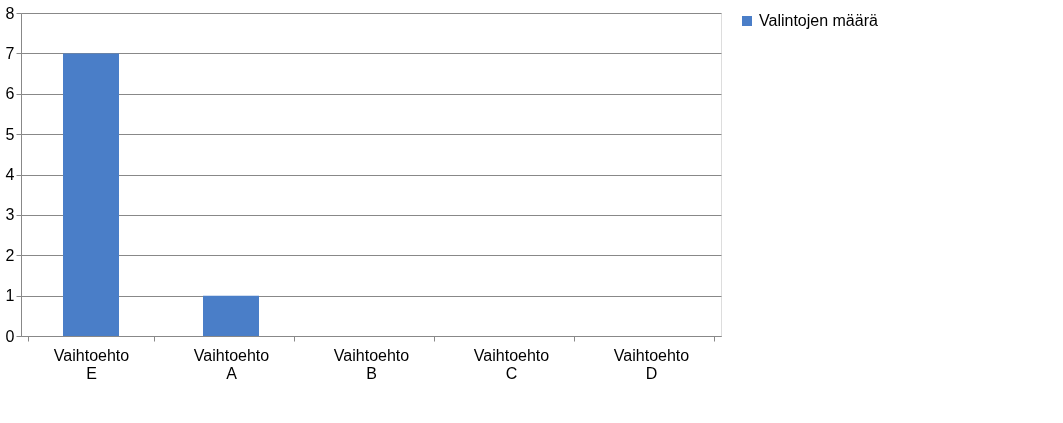 This screenshot has height=423, width=1063. What do you see at coordinates (10, 53) in the screenshot?
I see `y-tick-label: 7` at bounding box center [10, 53].